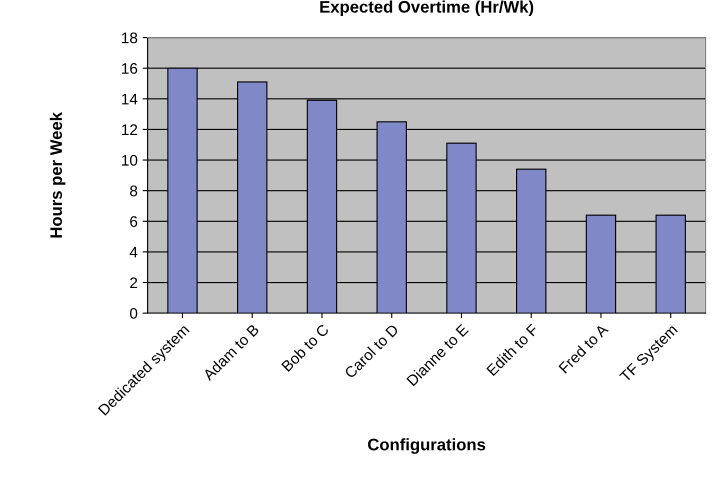 This screenshot has width=720, height=501. I want to click on y-tick-label: 18, so click(130, 38).